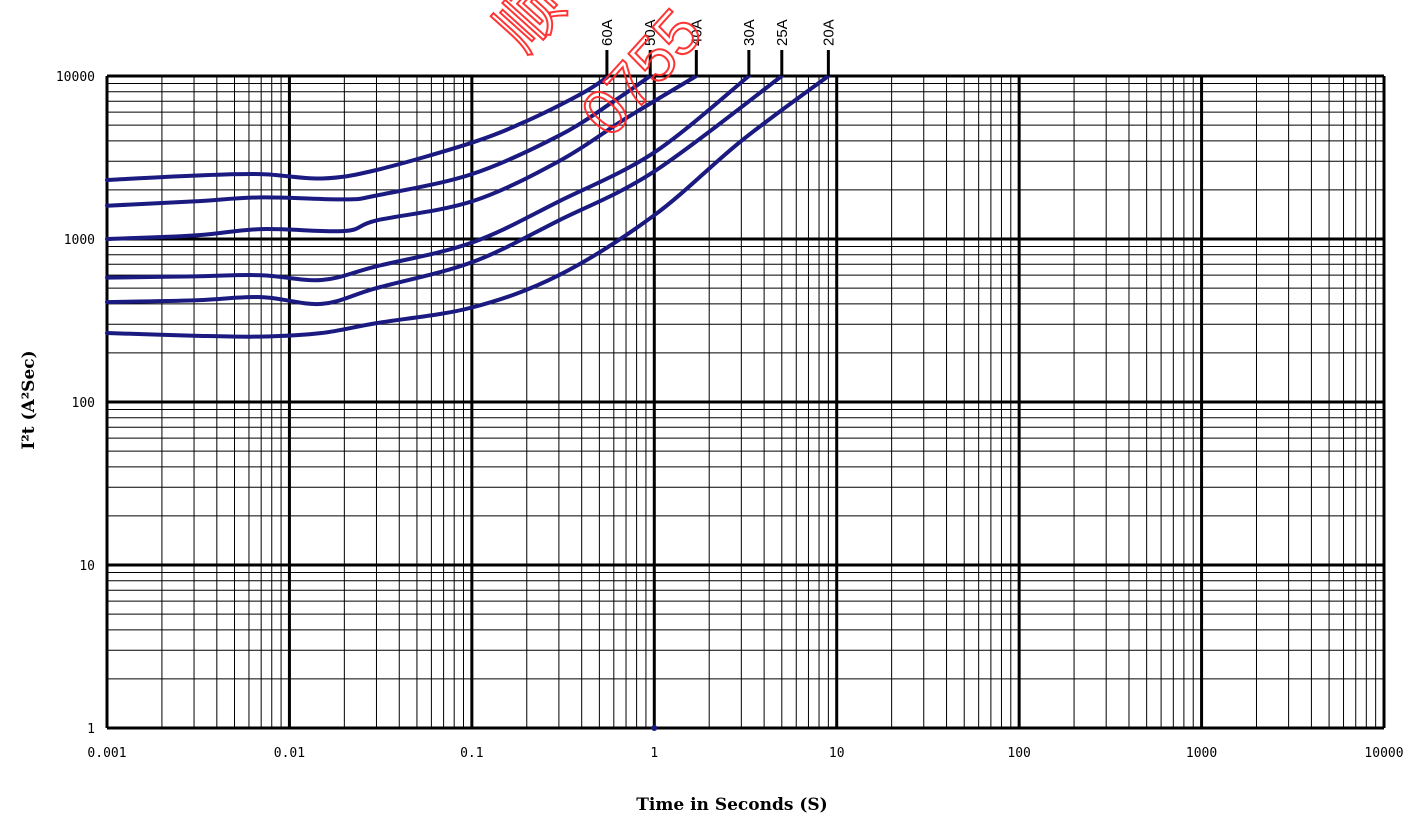 The image size is (1427, 818). What do you see at coordinates (654, 753) in the screenshot?
I see `x-tick-label: 1` at bounding box center [654, 753].